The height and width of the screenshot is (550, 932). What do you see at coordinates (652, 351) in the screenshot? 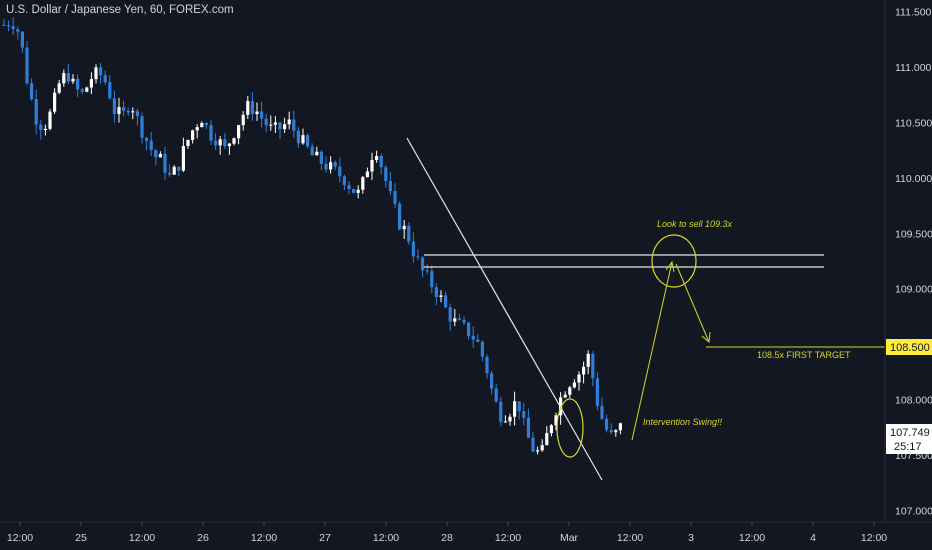
I see `path-arrow-up` at bounding box center [652, 351].